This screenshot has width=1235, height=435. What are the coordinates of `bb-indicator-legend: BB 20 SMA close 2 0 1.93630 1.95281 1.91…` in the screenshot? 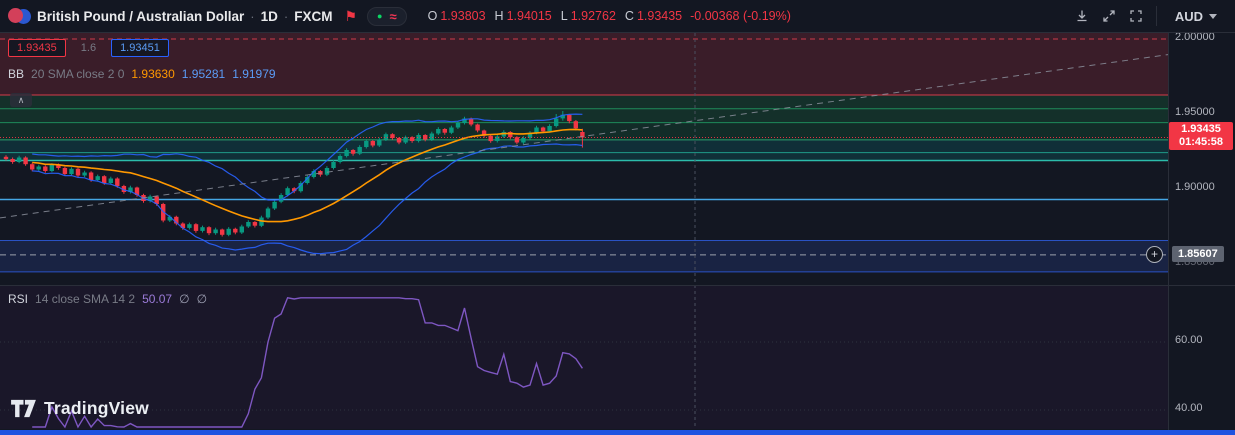 It's located at (142, 74).